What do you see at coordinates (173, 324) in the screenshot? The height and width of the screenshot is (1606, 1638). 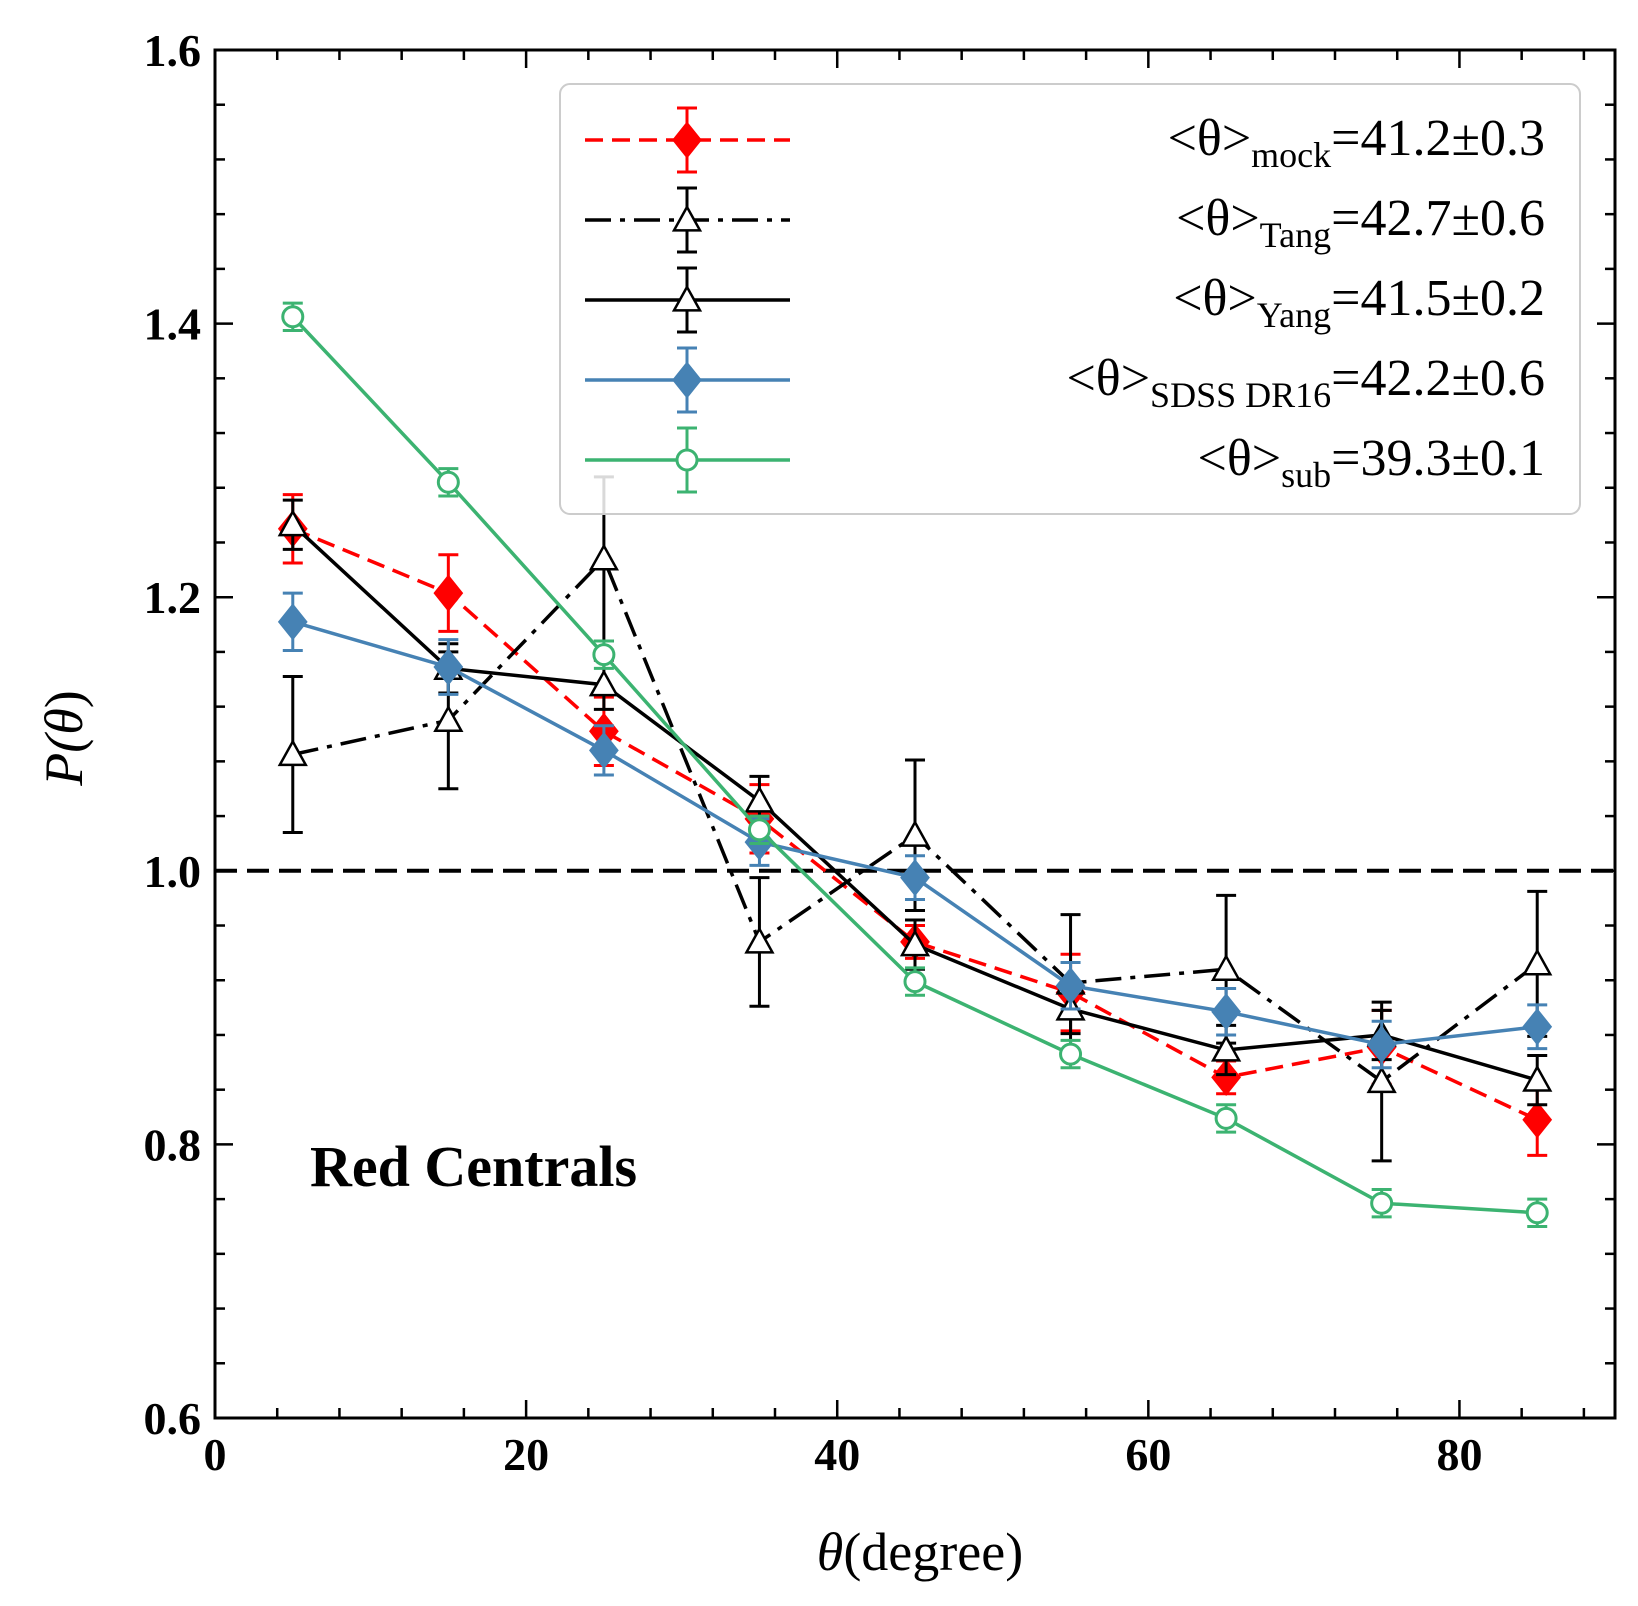 I see `y-tick-label: 1.4` at bounding box center [173, 324].